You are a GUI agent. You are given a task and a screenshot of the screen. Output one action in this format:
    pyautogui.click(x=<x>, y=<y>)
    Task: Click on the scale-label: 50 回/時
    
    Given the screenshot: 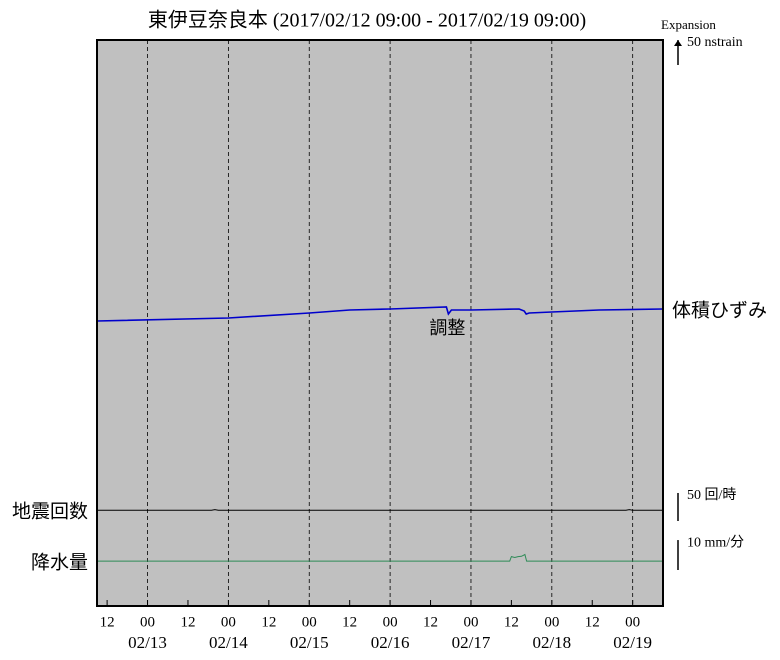 What is the action you would take?
    pyautogui.click(x=711, y=495)
    